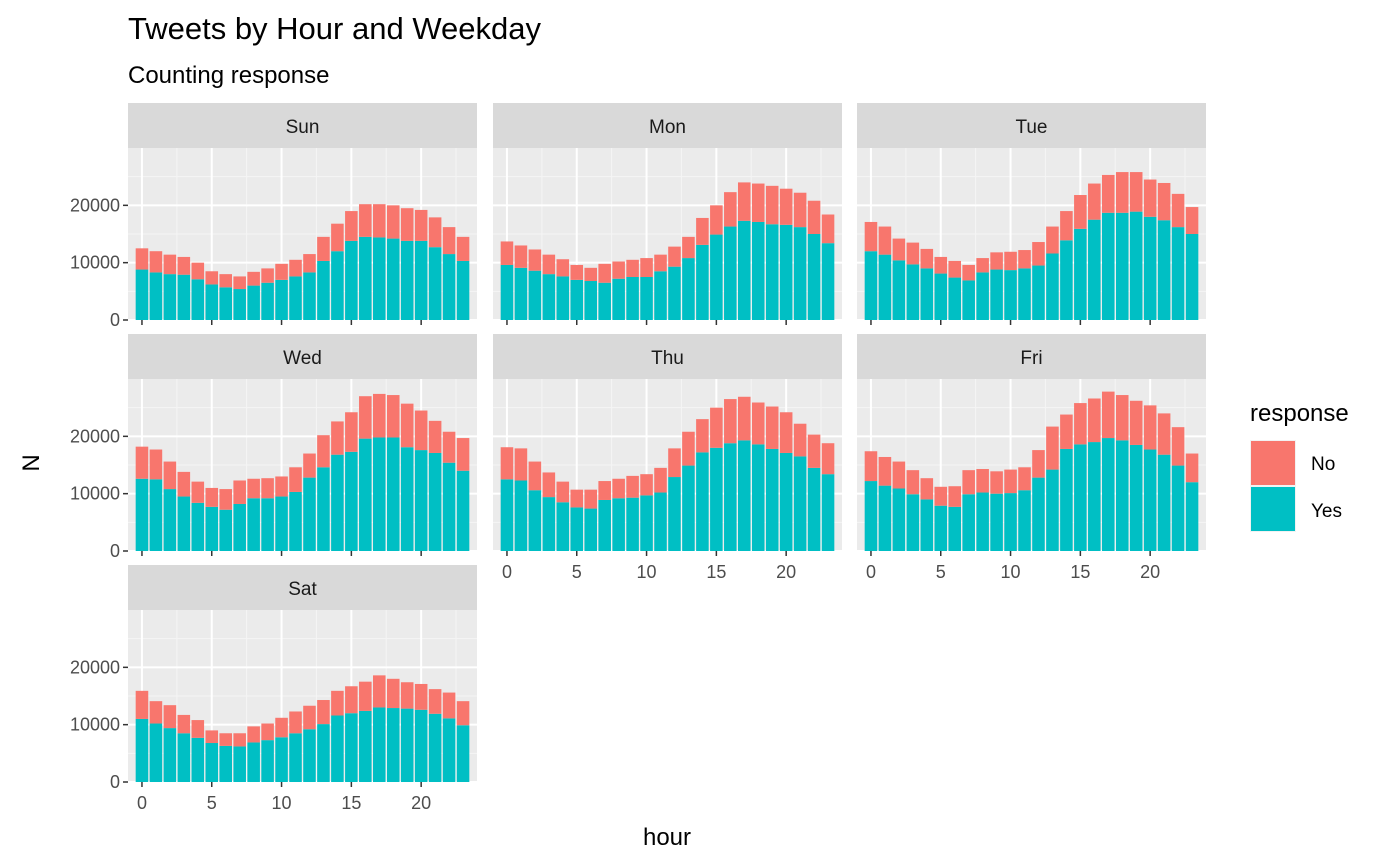 This screenshot has width=1400, height=865. Describe the element at coordinates (1031, 458) in the screenshot. I see `panel-fri: Fri 0 5 10 15 20` at that location.